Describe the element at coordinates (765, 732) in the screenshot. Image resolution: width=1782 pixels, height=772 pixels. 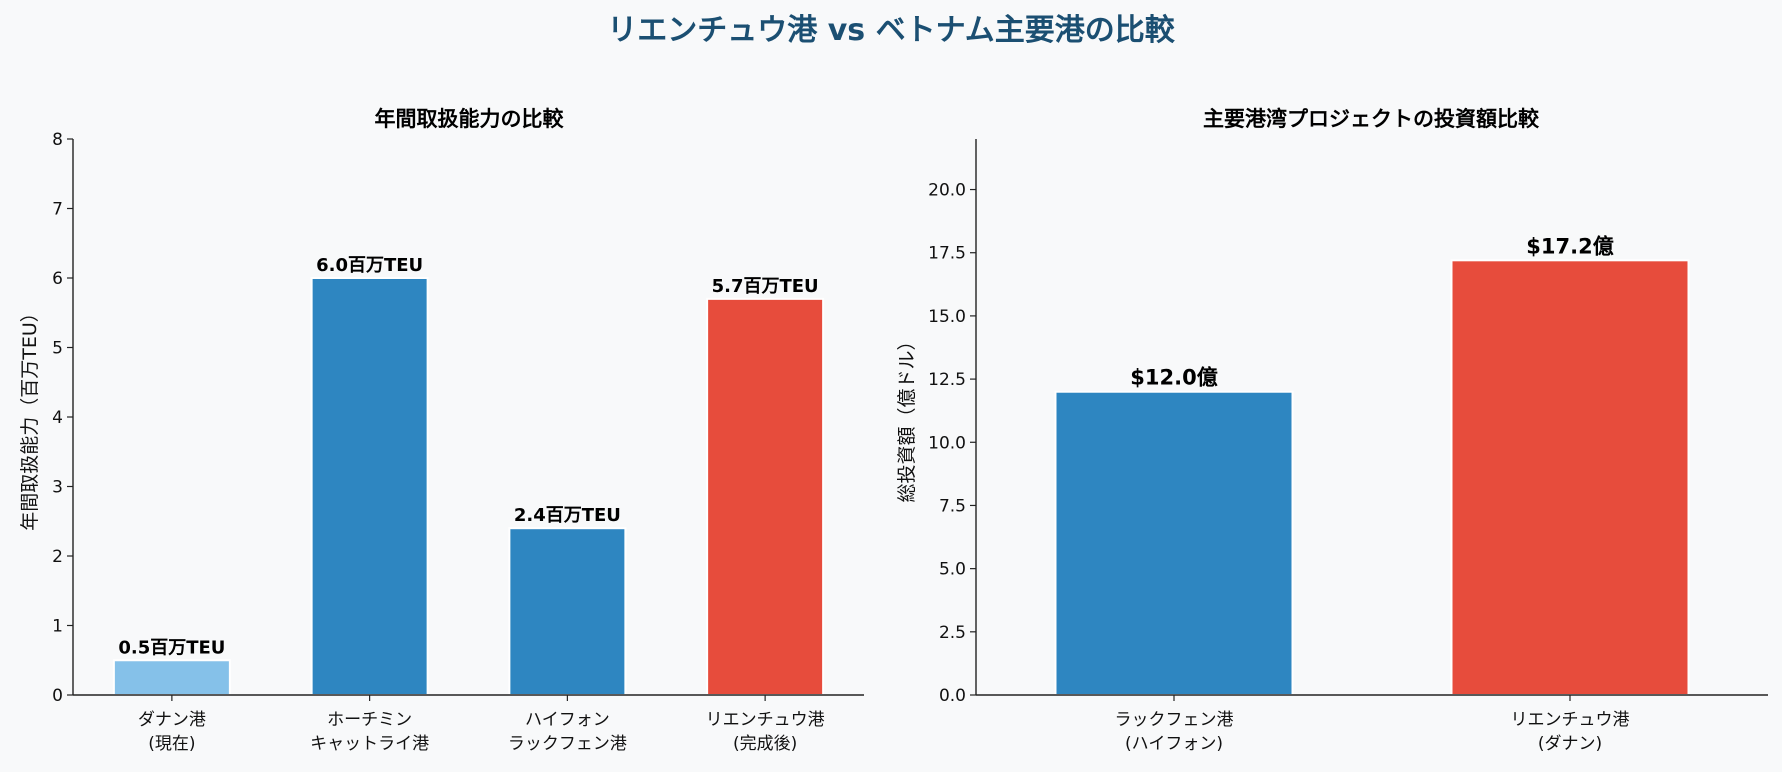
I see `x-tick-label: リエンチュウ港 (完成後)` at that location.